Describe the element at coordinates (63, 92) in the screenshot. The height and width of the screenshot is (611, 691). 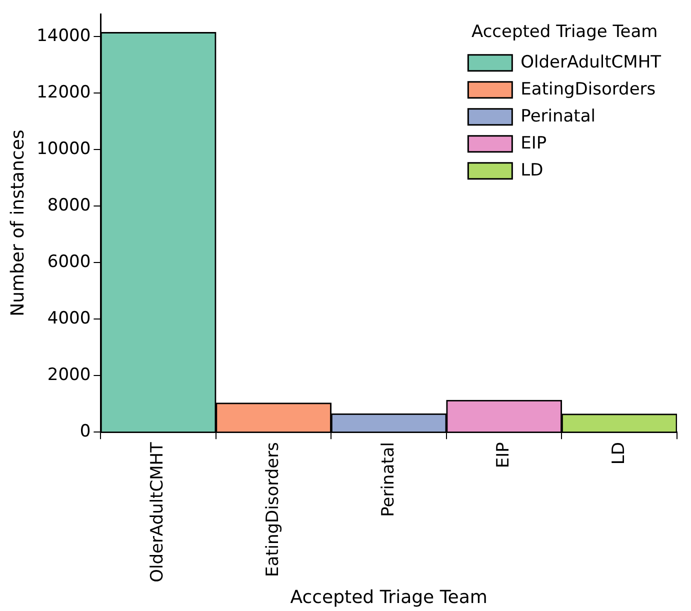
I see `y-tick-label: 12000` at that location.